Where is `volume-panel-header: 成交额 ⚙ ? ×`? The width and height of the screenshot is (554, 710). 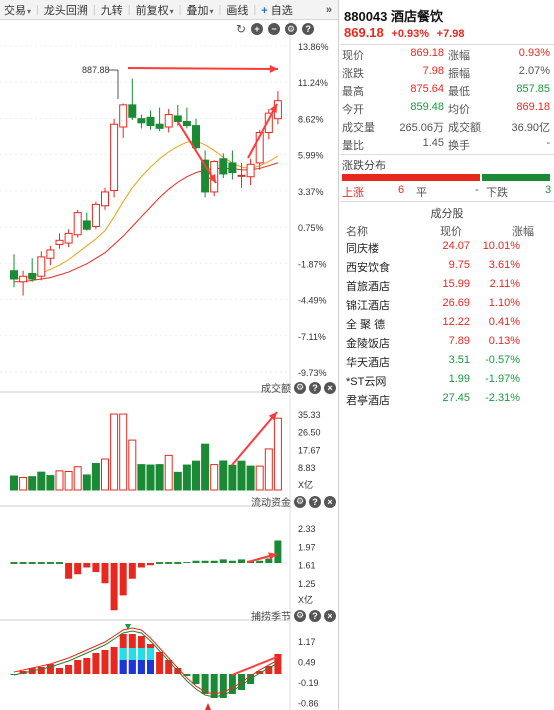 volume-panel-header: 成交额 ⚙ ? × is located at coordinates (298, 387).